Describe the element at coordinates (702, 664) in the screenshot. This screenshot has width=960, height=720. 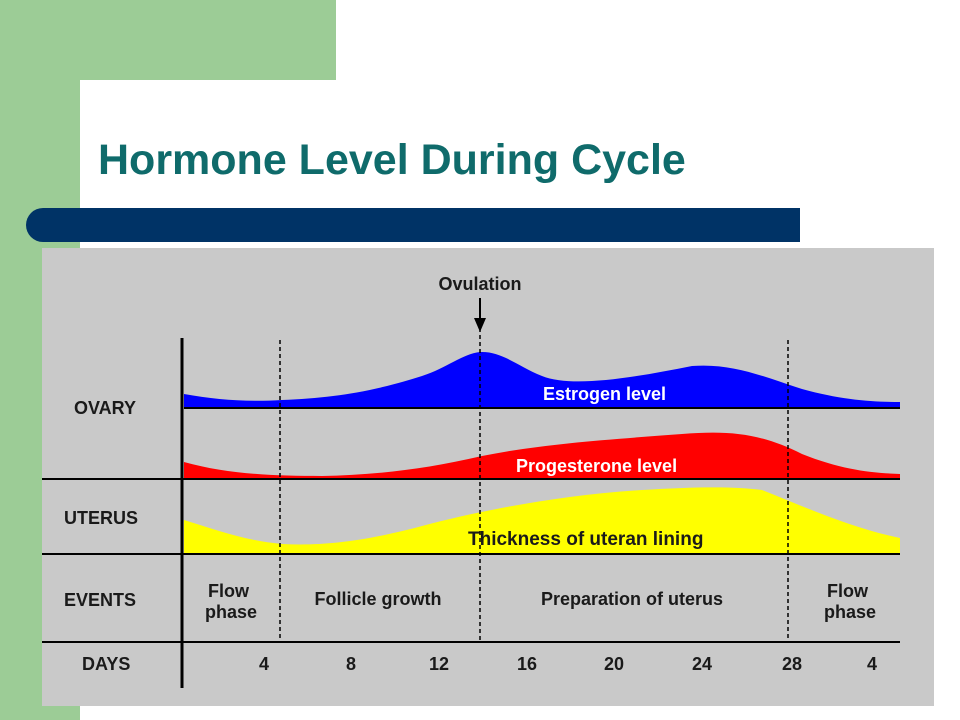
I see `day-tick: 24` at that location.